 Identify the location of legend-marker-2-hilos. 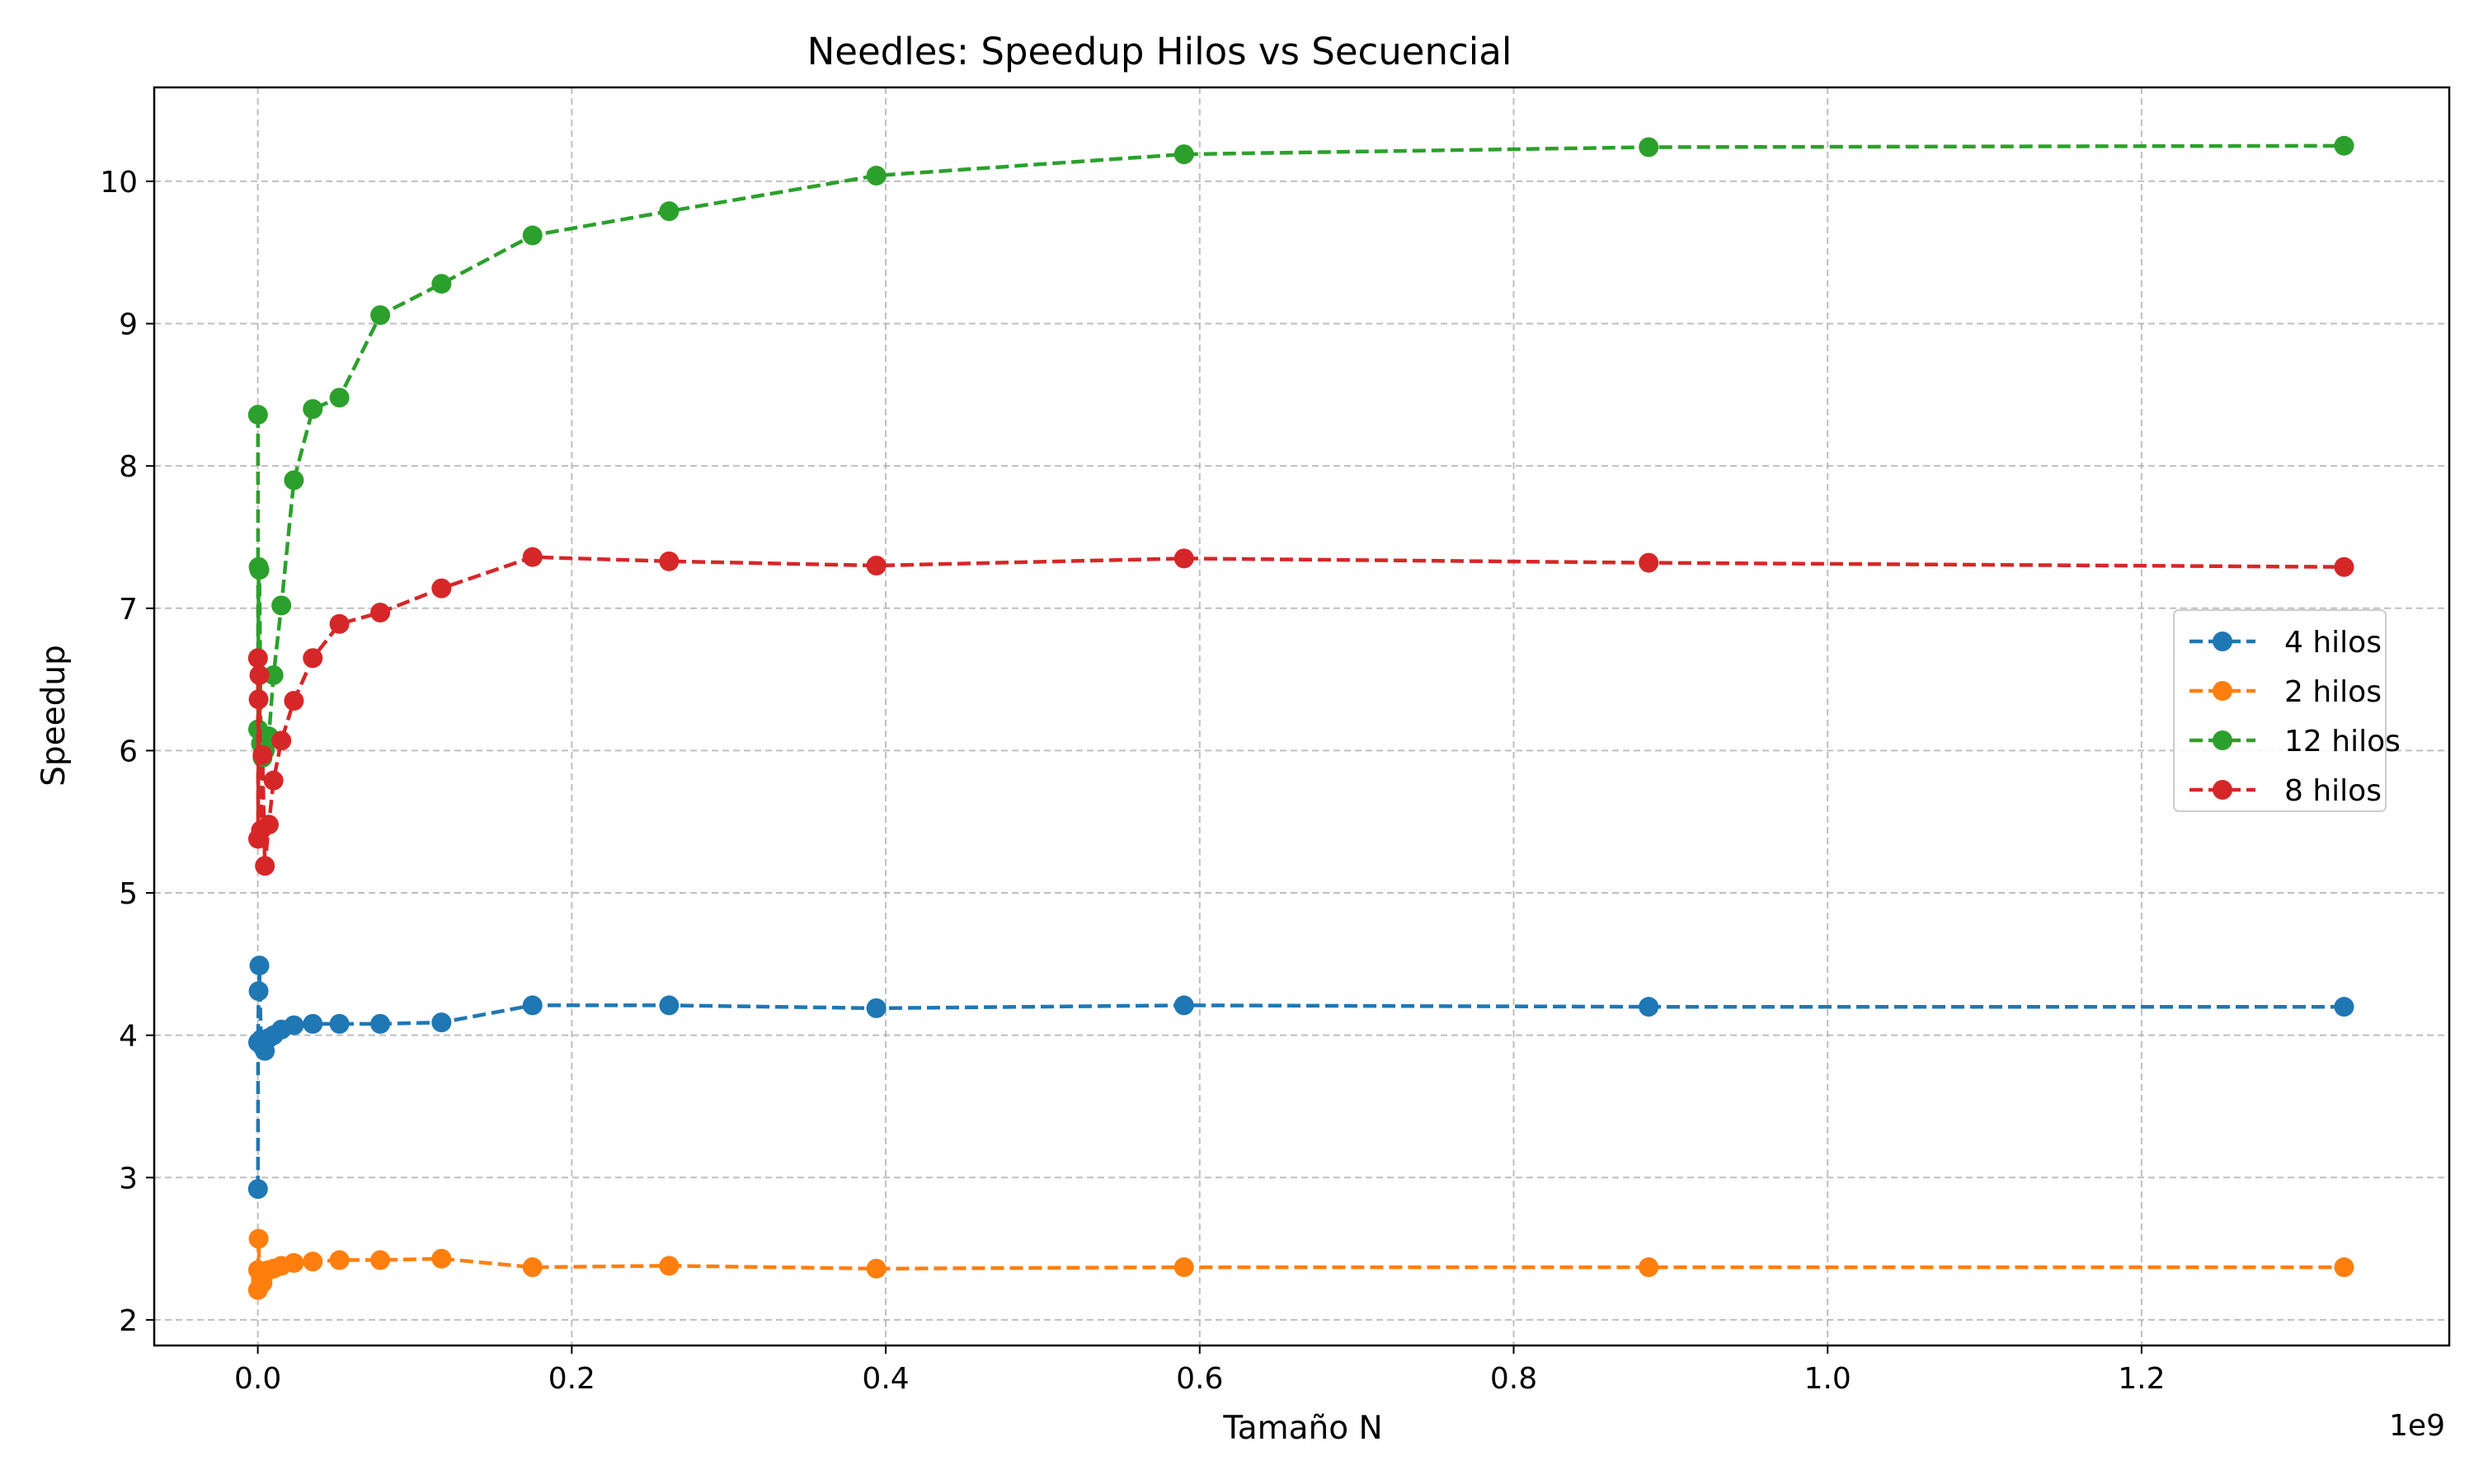
(2222, 691).